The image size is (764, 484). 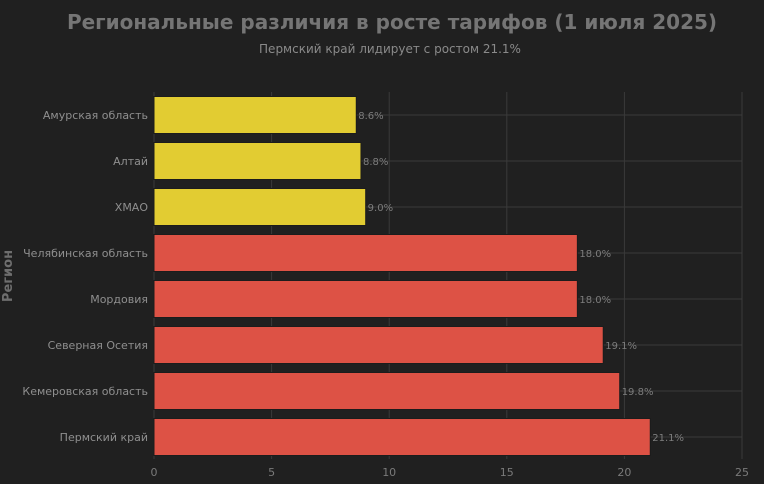 What do you see at coordinates (154, 472) in the screenshot?
I see `x-tick-label: 0` at bounding box center [154, 472].